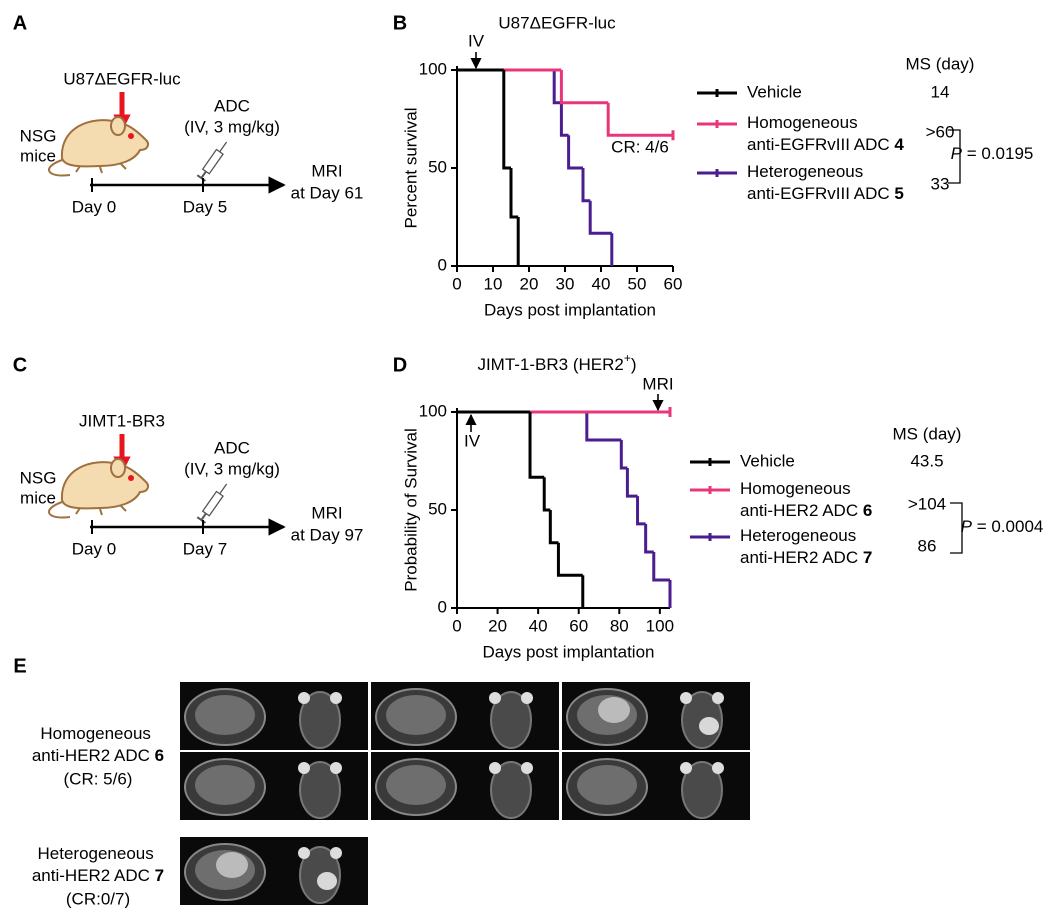 This screenshot has height=915, width=1050. What do you see at coordinates (122, 78) in the screenshot?
I see `cell-line: U87ΔEGFR-luc` at bounding box center [122, 78].